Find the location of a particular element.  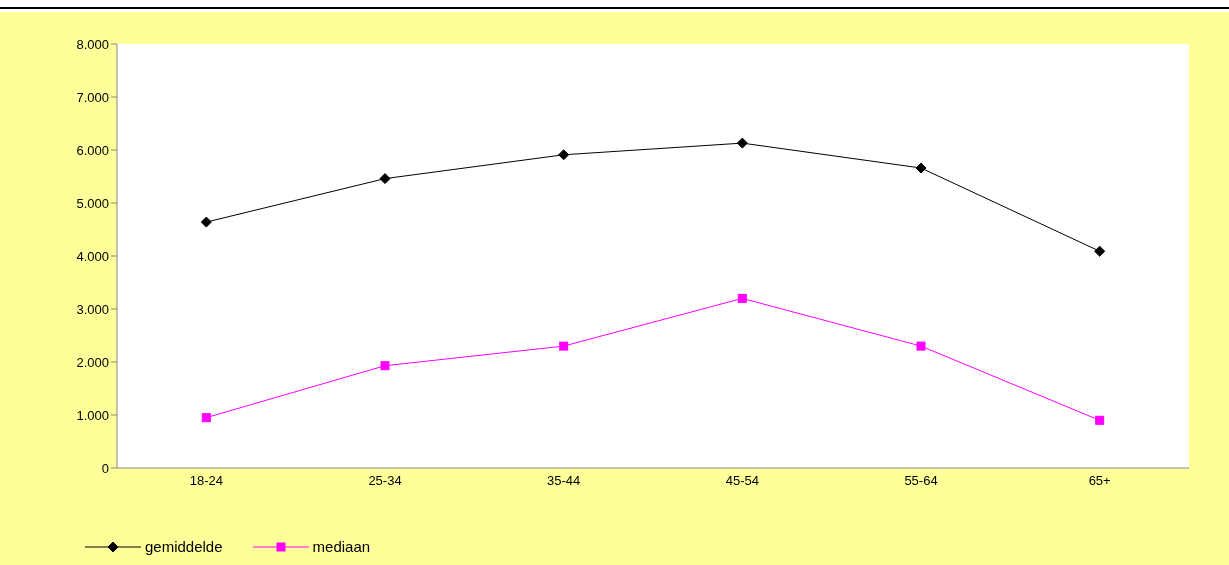

y-tick-label: 5.000 is located at coordinates (92, 203).